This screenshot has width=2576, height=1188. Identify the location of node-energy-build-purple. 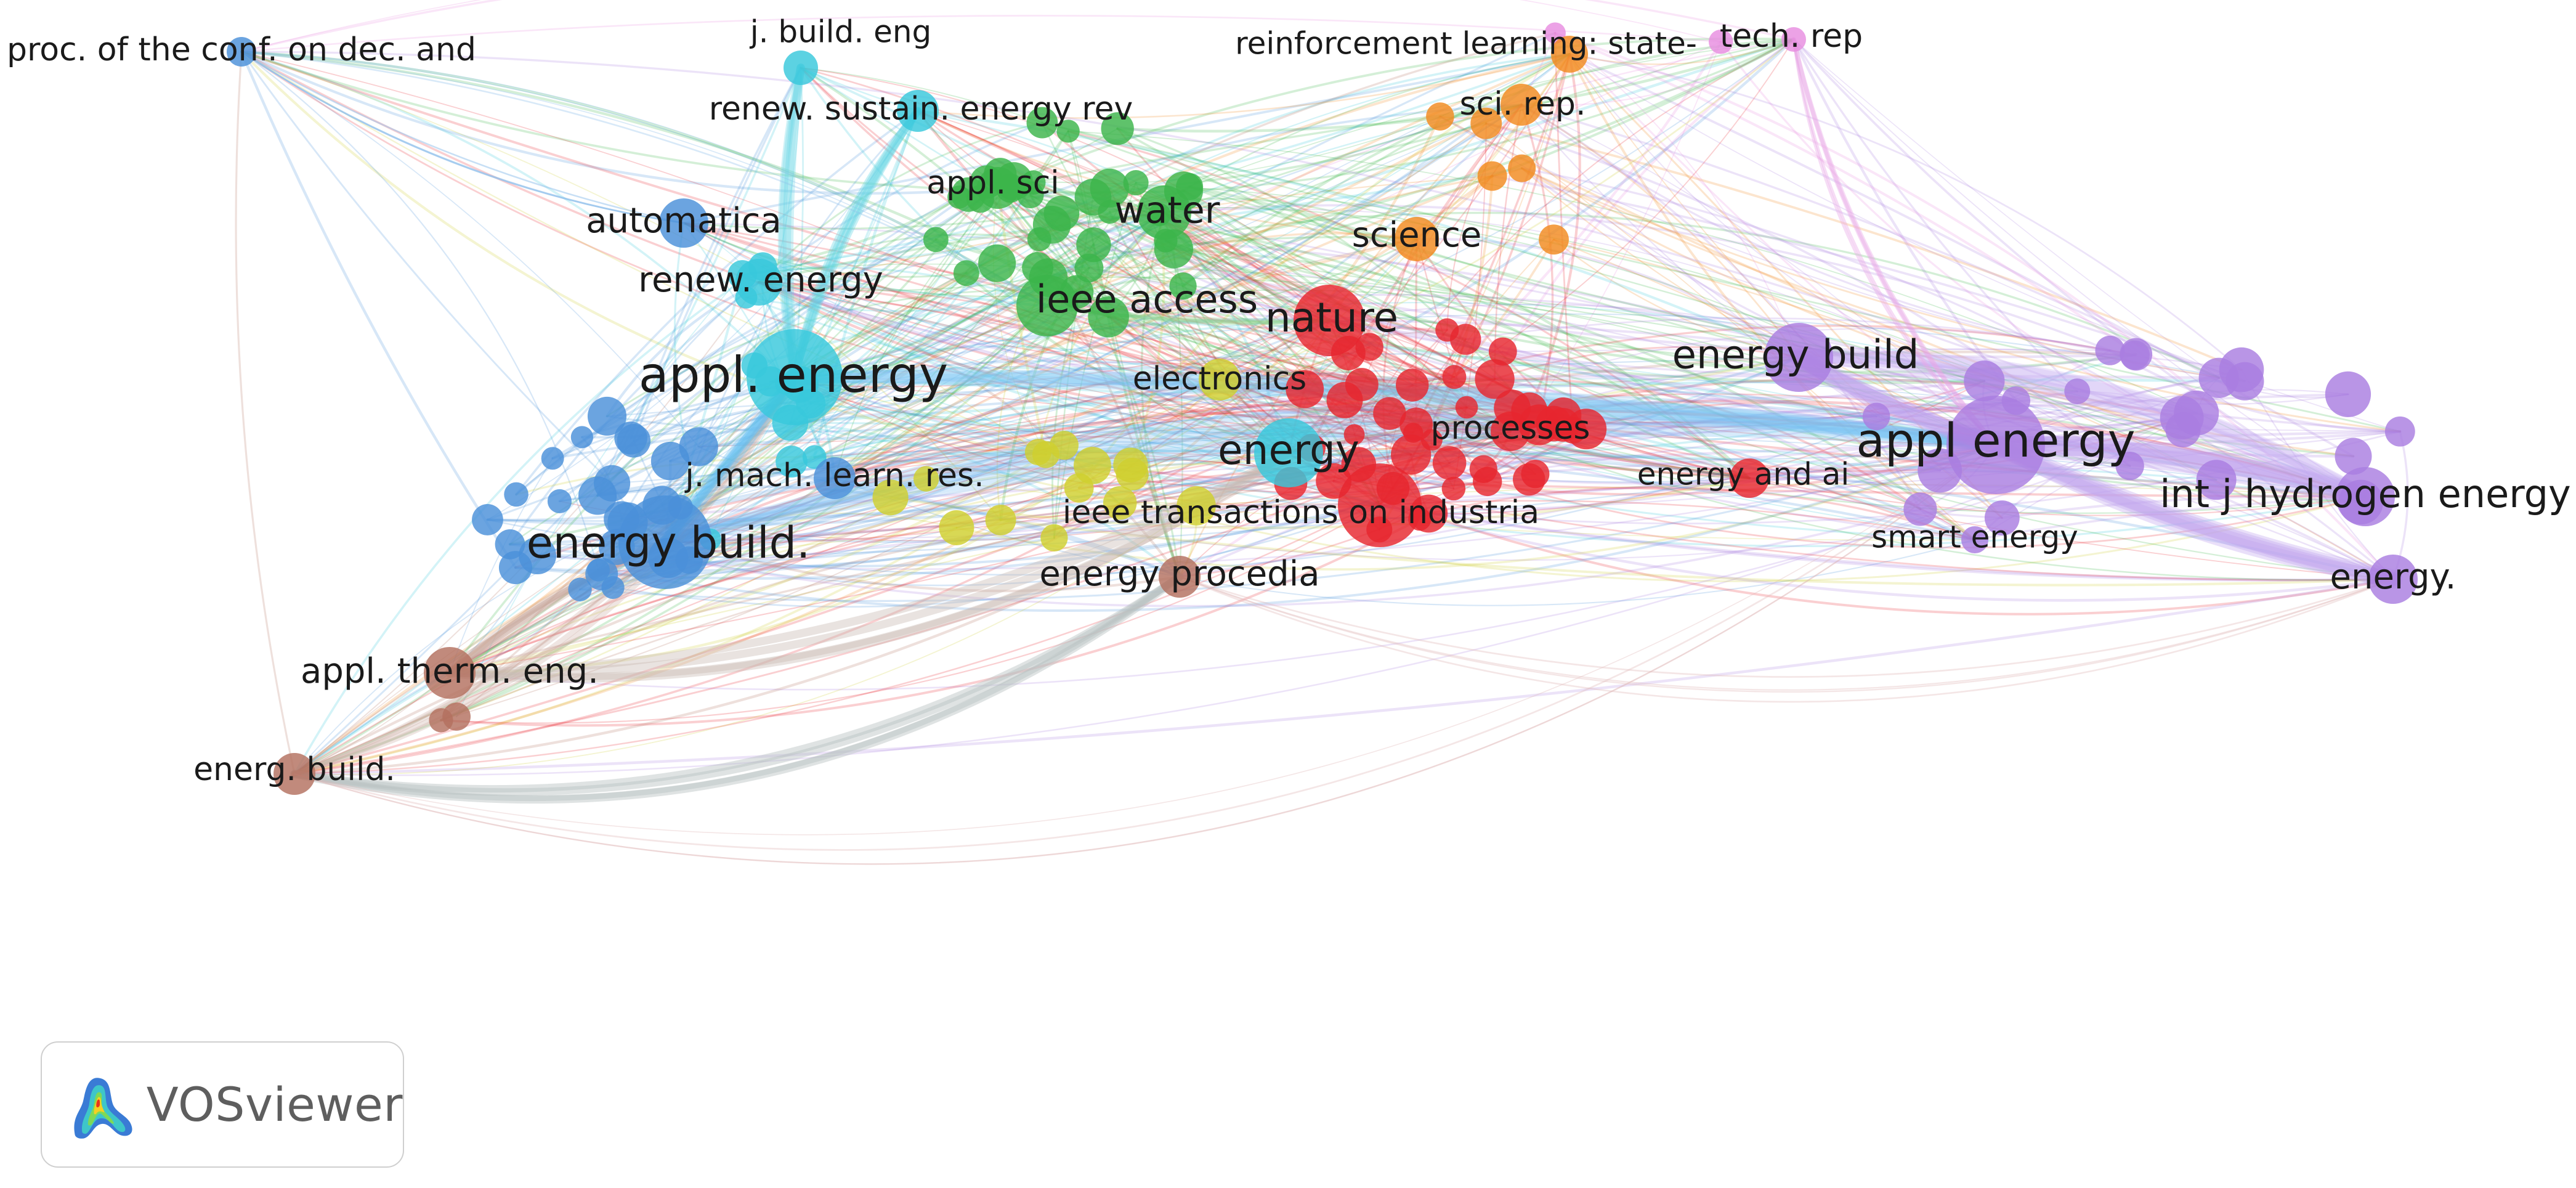
(1798, 358).